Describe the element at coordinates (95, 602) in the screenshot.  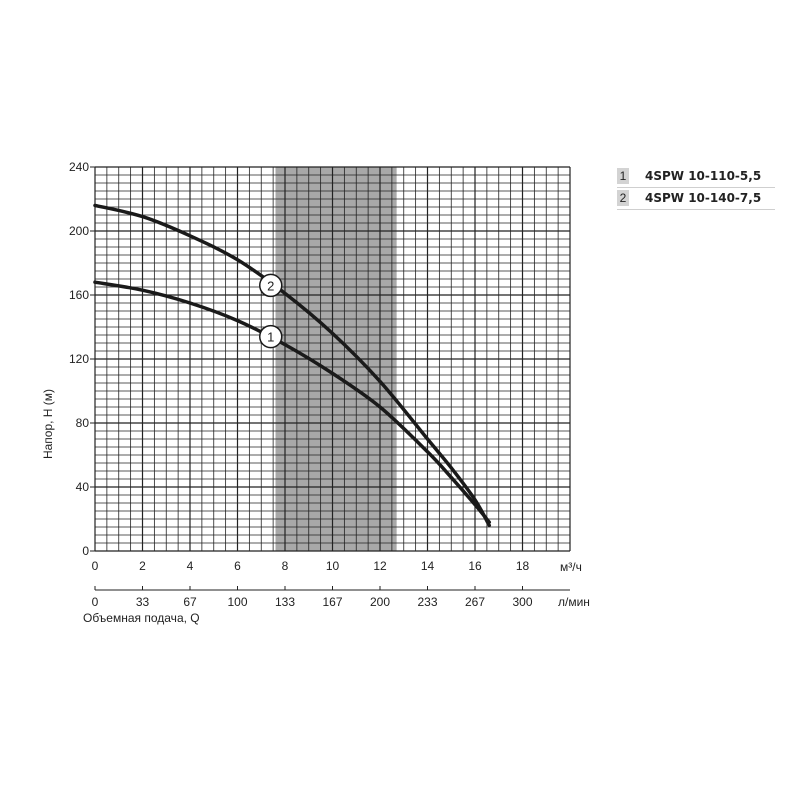
I see `x2-tick-label: 0` at that location.